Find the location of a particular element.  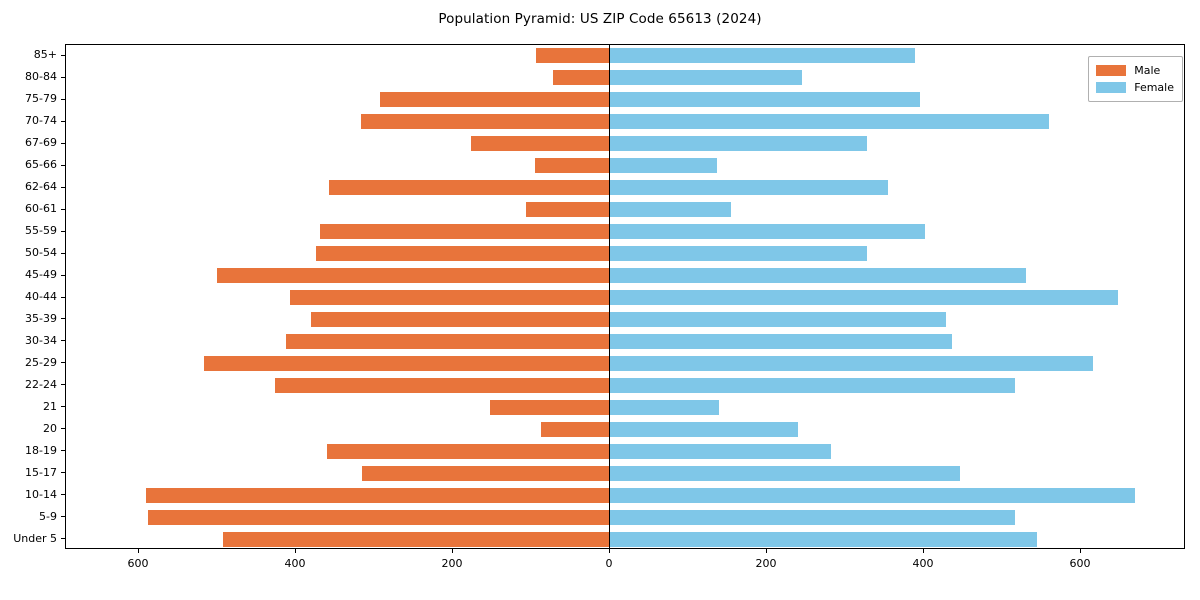

x-axis-label: 200 is located at coordinates (766, 563).